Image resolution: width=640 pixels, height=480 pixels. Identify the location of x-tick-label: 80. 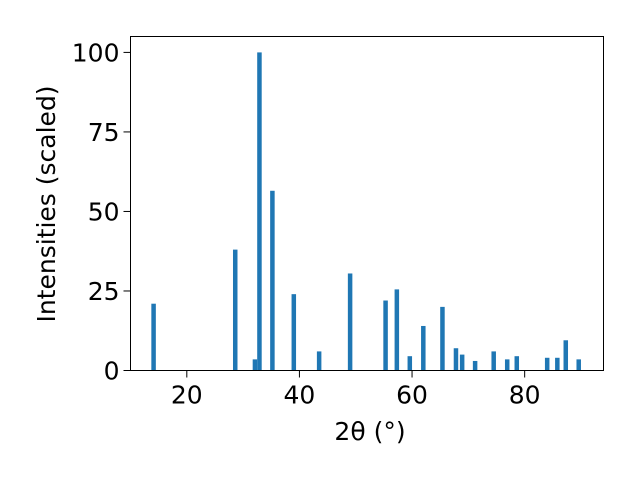
(525, 395).